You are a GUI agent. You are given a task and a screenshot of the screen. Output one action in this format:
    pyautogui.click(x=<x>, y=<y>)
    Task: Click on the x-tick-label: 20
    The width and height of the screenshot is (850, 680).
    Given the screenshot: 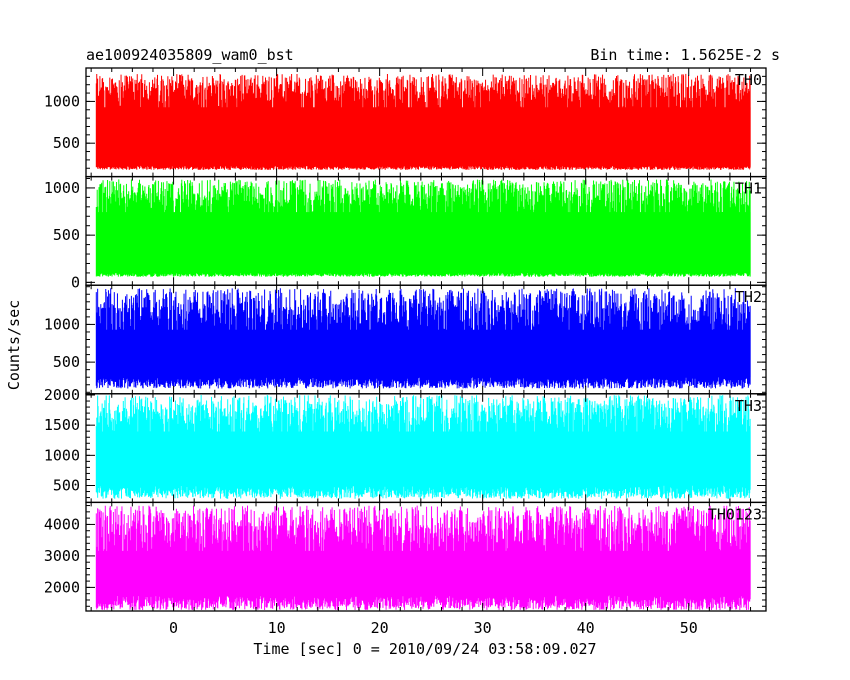 What is the action you would take?
    pyautogui.click(x=380, y=628)
    